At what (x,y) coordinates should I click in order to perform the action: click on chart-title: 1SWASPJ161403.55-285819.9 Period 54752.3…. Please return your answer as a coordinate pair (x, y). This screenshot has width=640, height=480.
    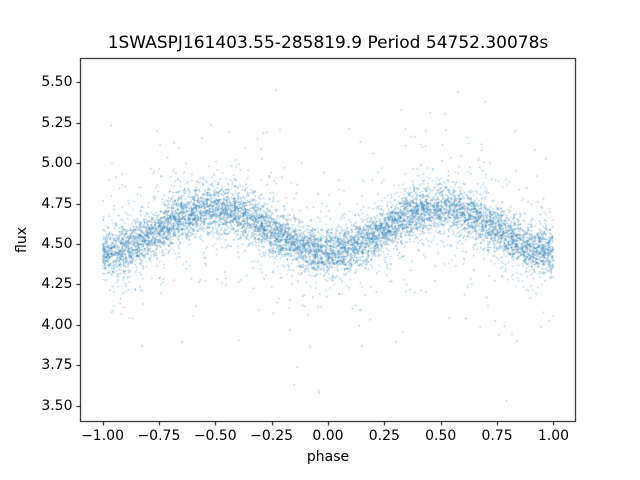
    Looking at the image, I should click on (328, 43).